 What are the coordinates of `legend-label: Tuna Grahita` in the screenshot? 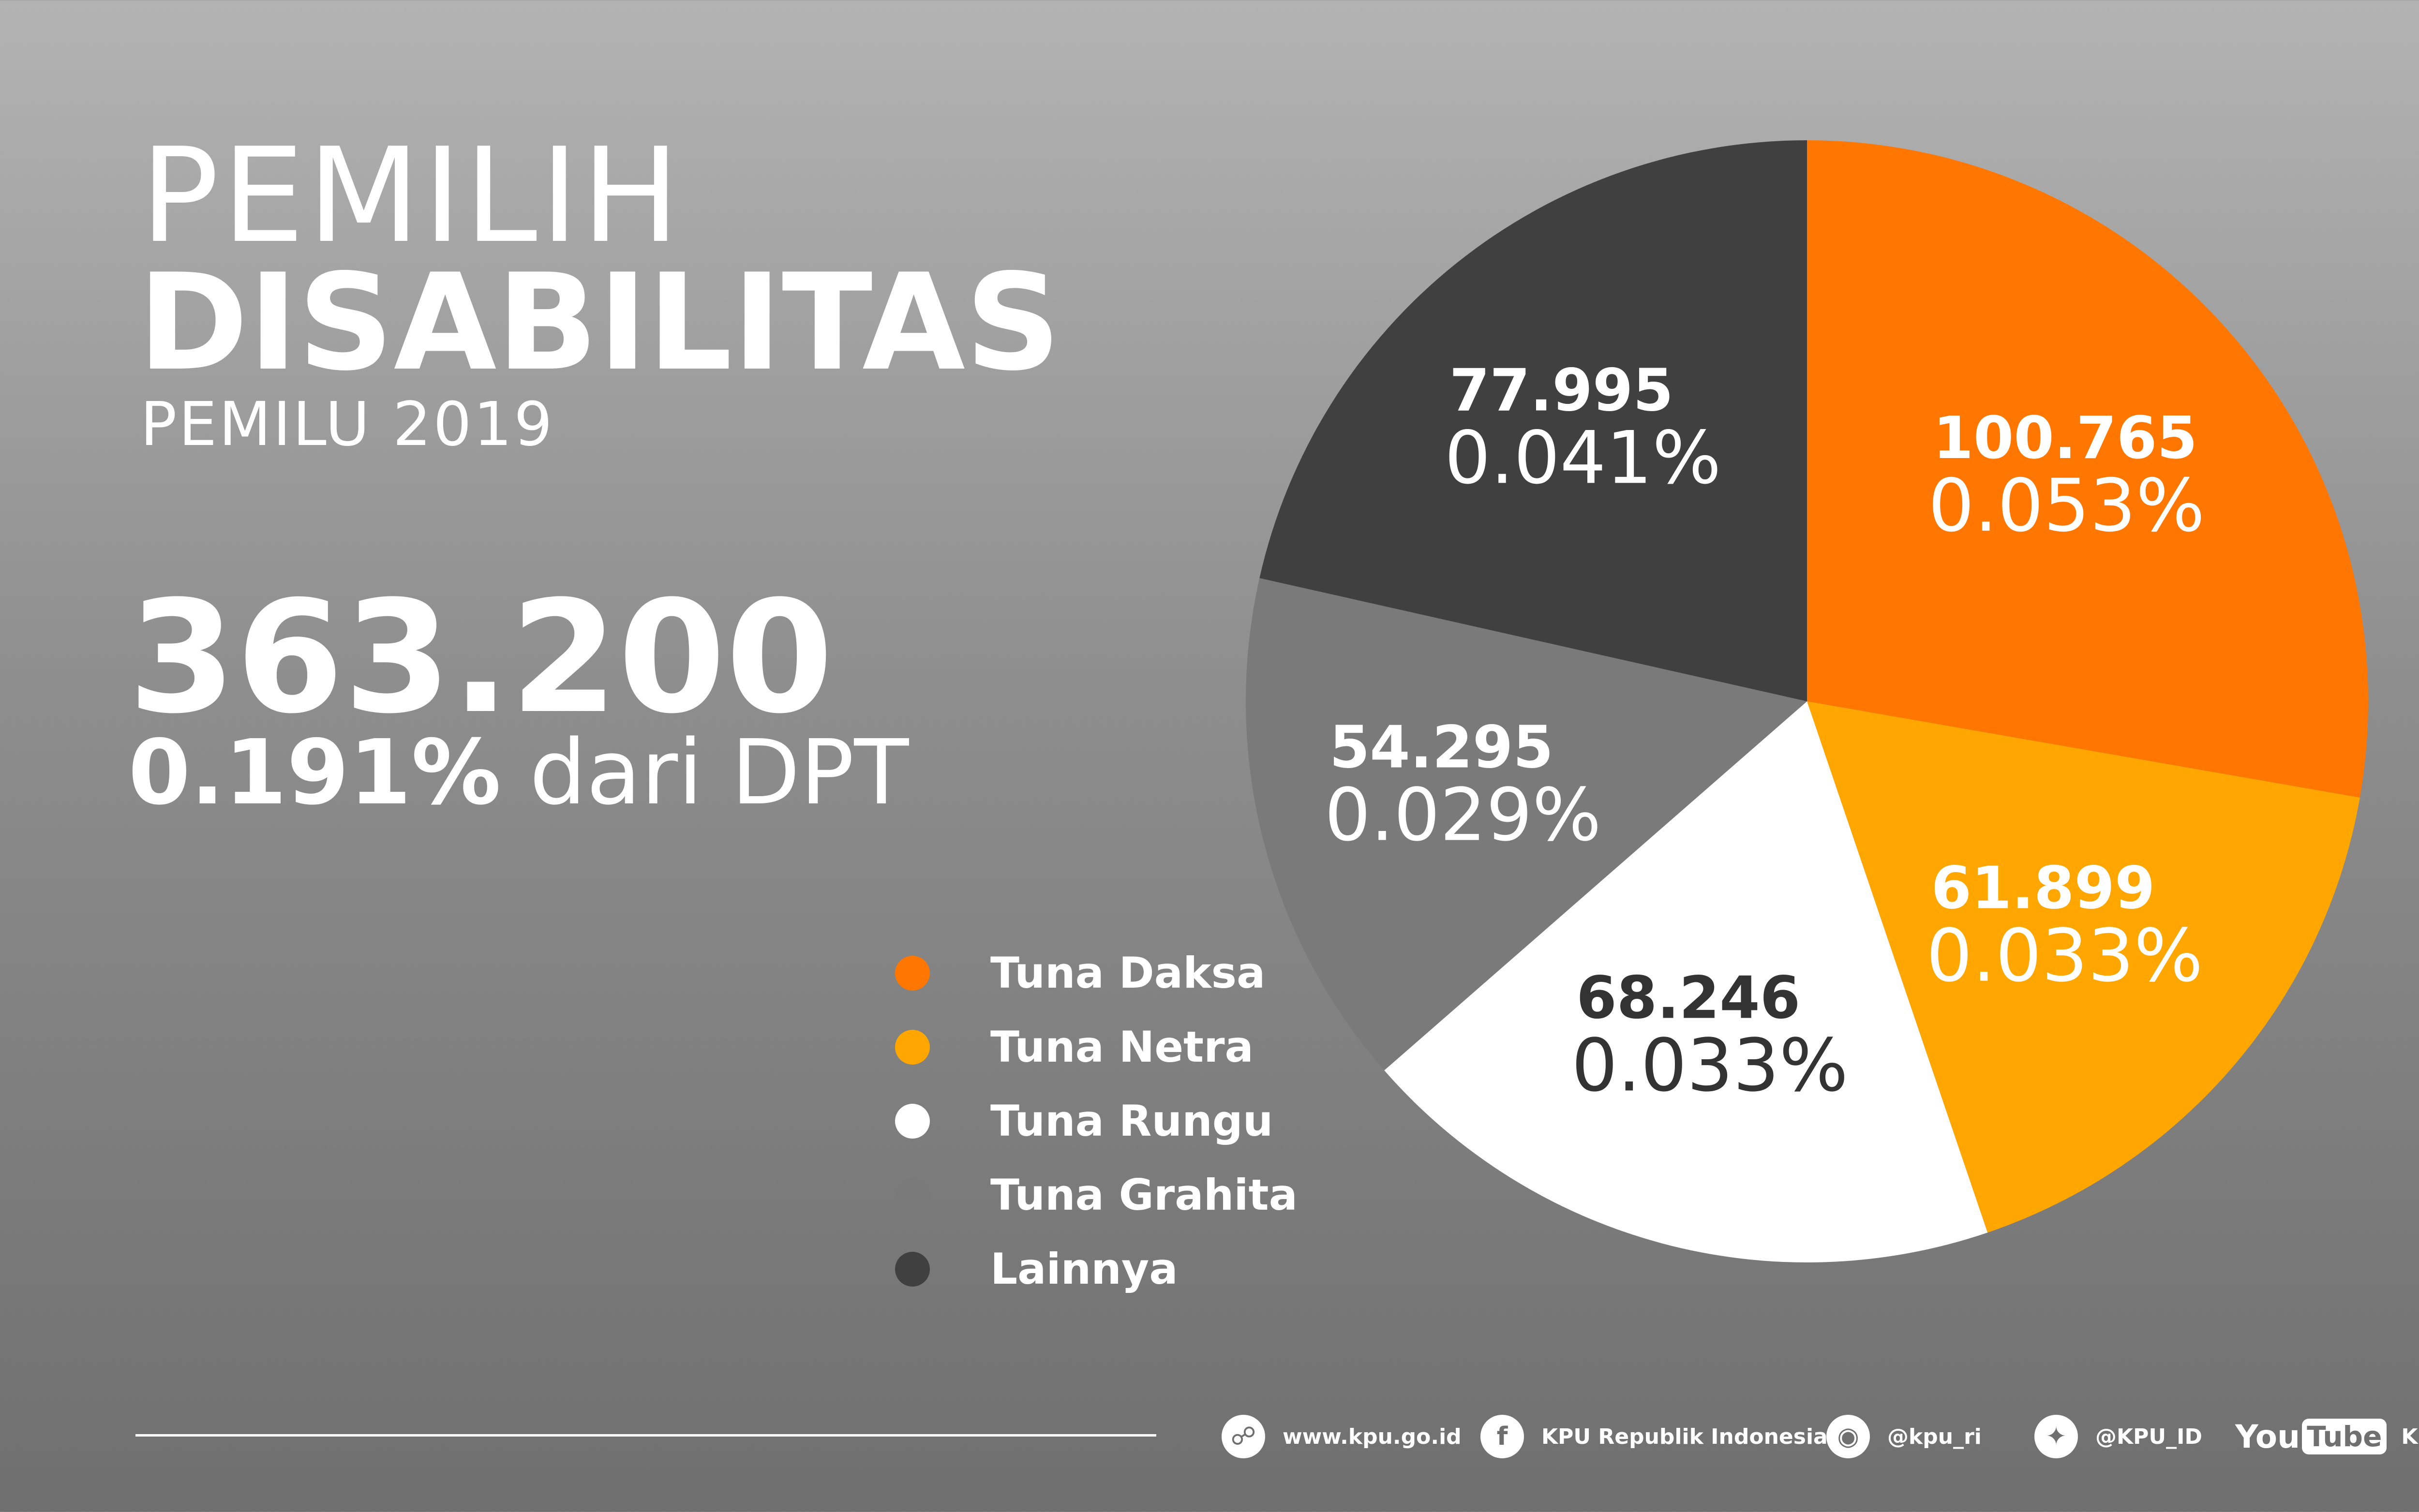 It's located at (1144, 1195).